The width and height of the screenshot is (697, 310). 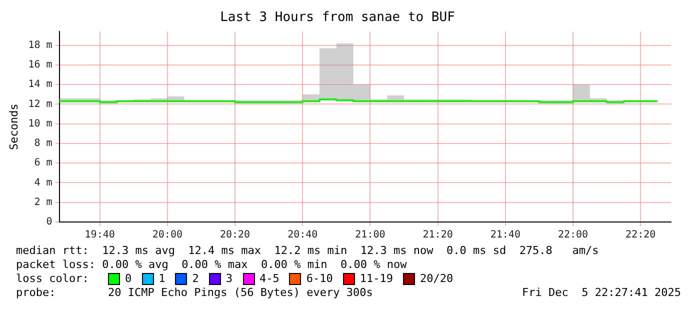 I want to click on text: loss color:, so click(x=53, y=279).